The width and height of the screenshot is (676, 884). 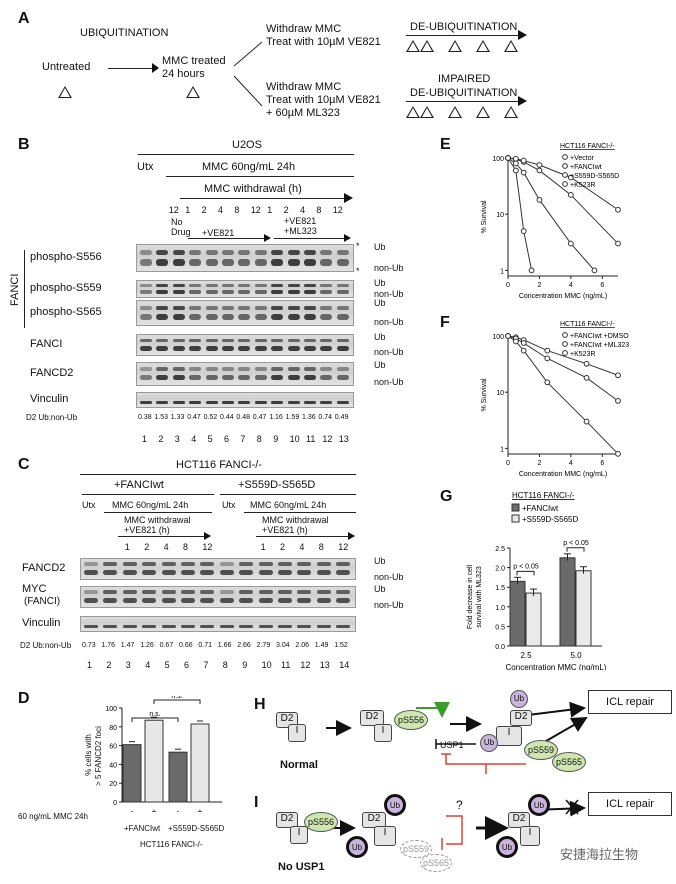 I want to click on c-ratio-label: D2 Ub:non-Ub, so click(x=46, y=645).